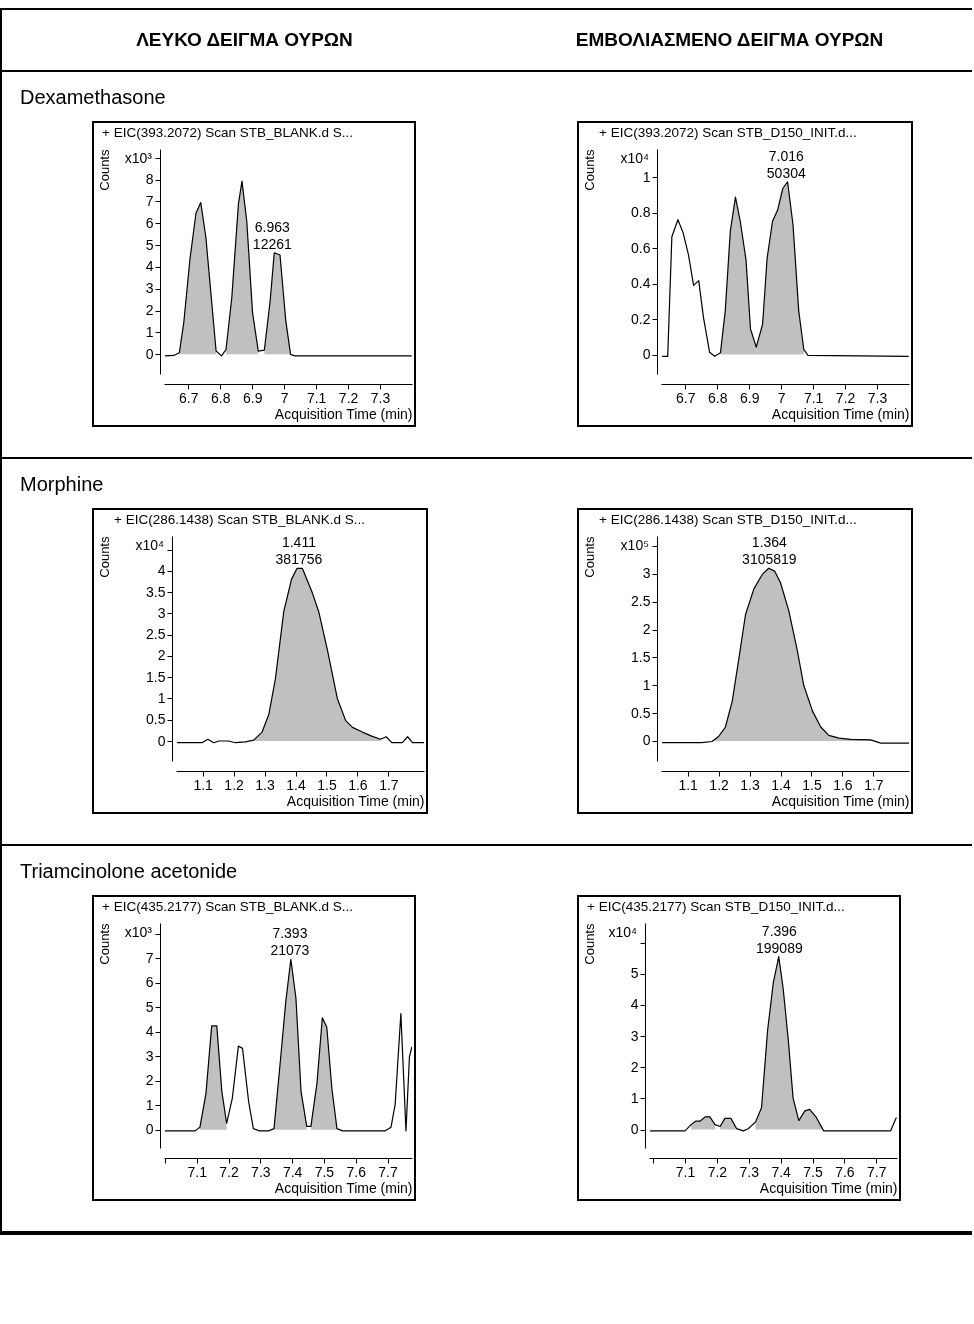 The width and height of the screenshot is (974, 1324). What do you see at coordinates (641, 283) in the screenshot?
I see `y-tick-label: 0.4` at bounding box center [641, 283].